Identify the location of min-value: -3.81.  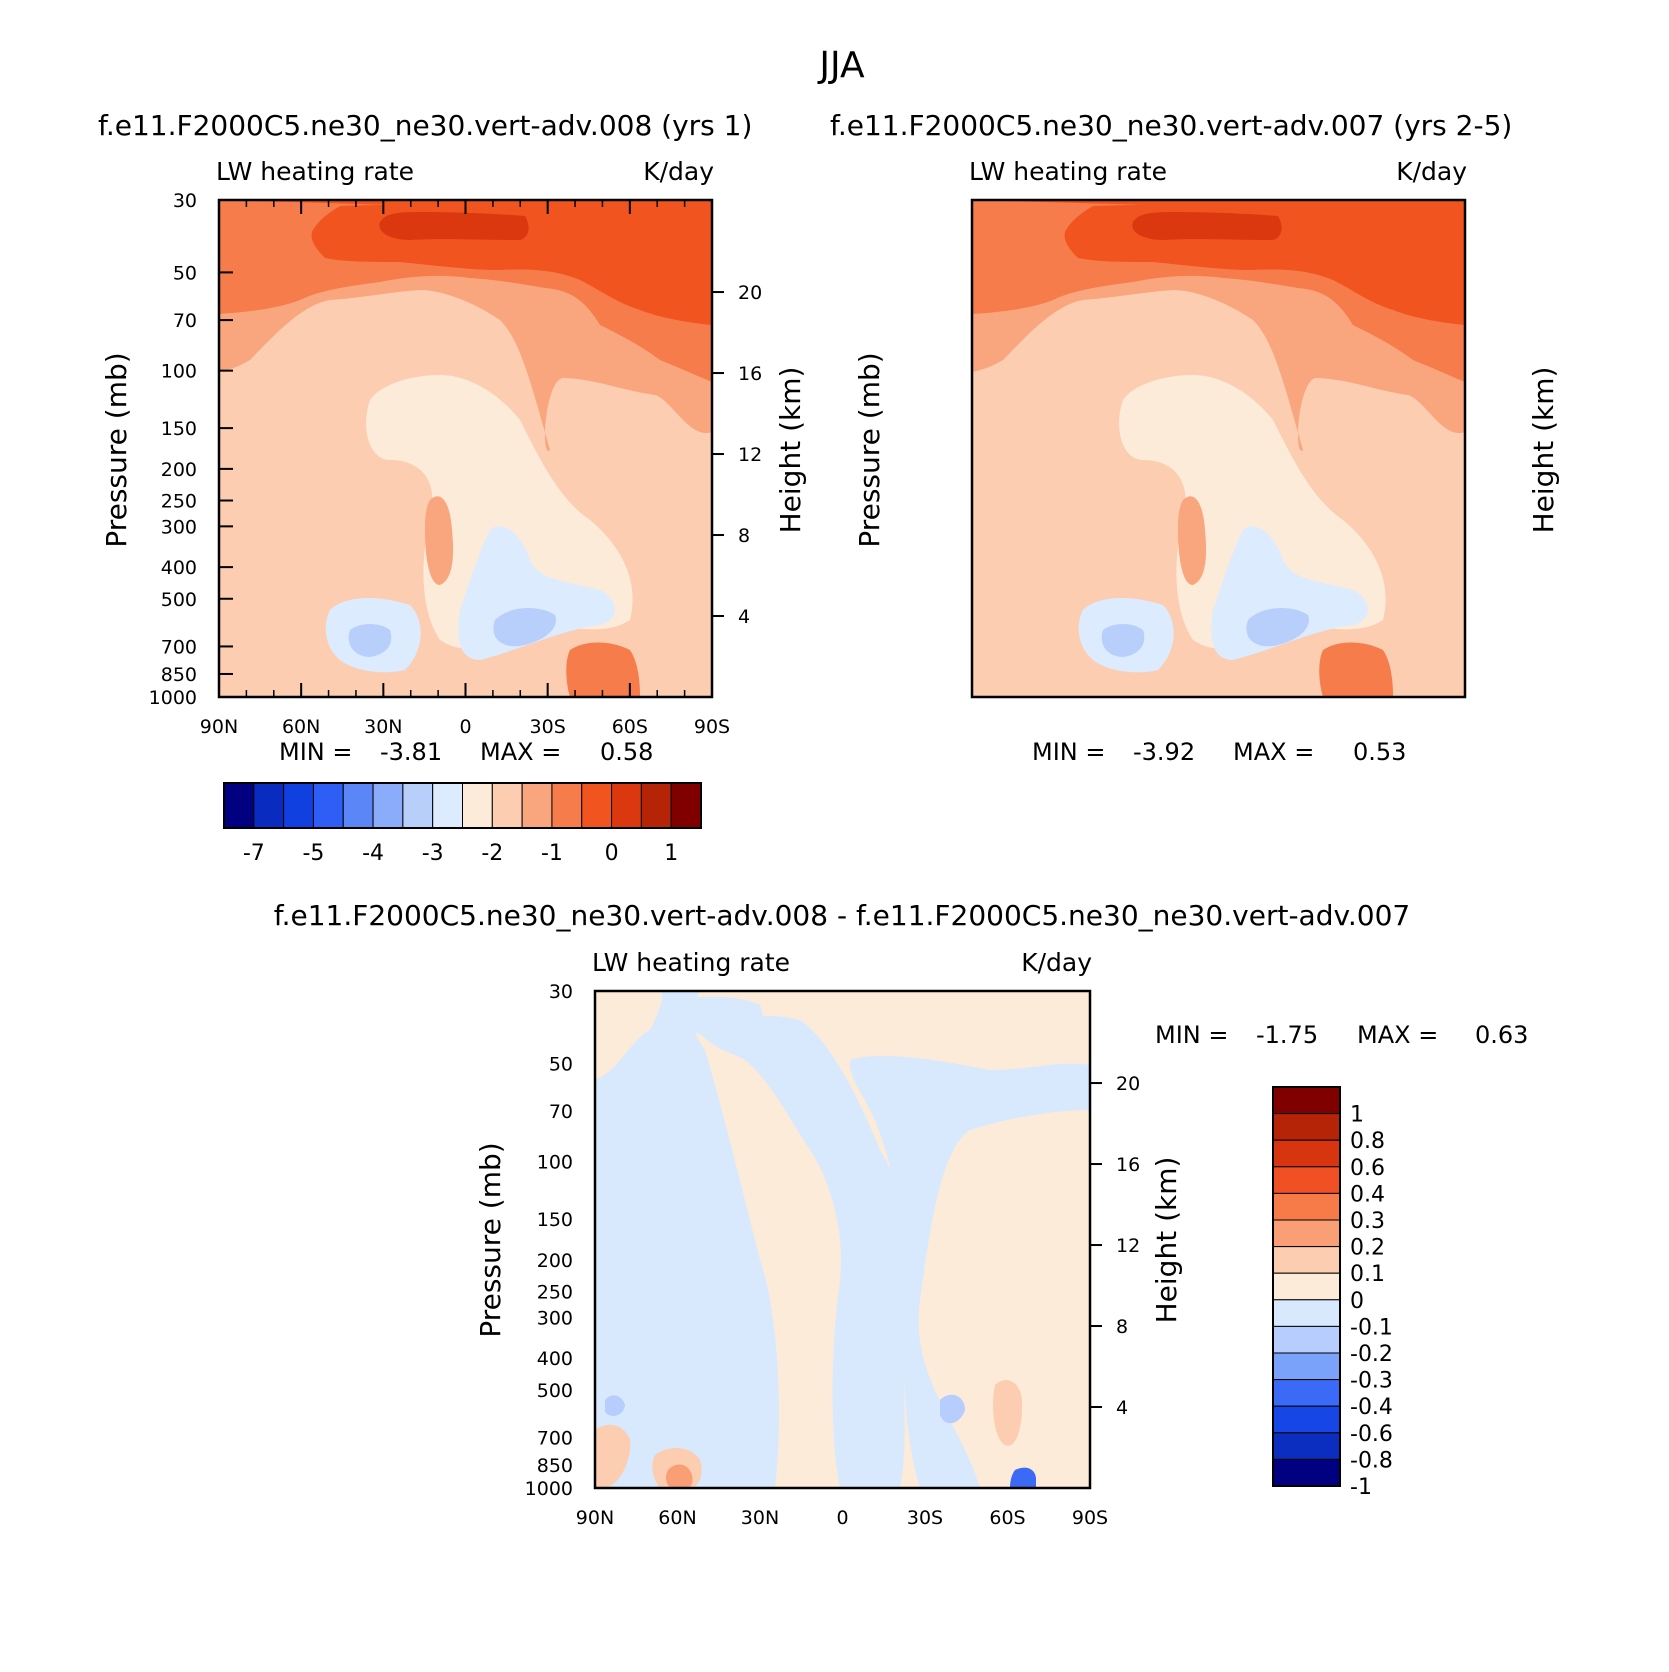
(411, 752).